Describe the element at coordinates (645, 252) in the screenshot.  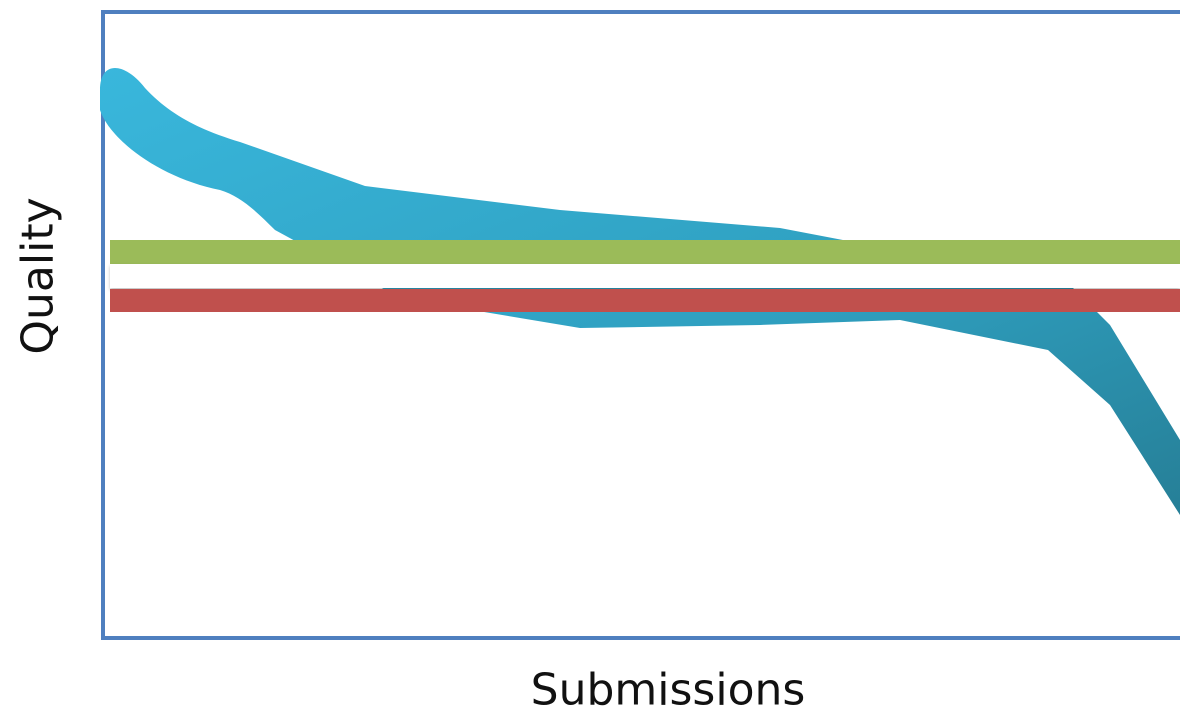
I see `green-line` at that location.